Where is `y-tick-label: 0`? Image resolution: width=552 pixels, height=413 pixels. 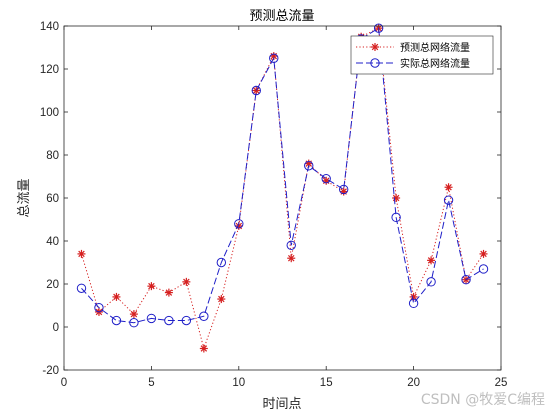 y-tick-label: 0 is located at coordinates (56, 328).